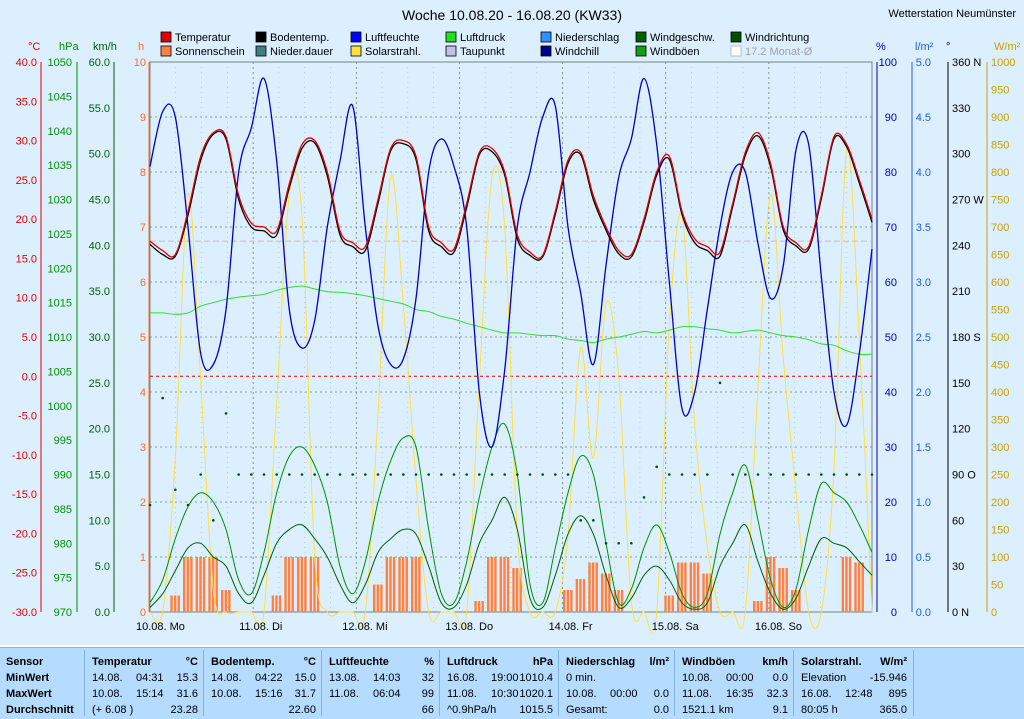 This screenshot has width=1024, height=719. Describe the element at coordinates (63, 544) in the screenshot. I see `tick-label-pressure: 980` at that location.